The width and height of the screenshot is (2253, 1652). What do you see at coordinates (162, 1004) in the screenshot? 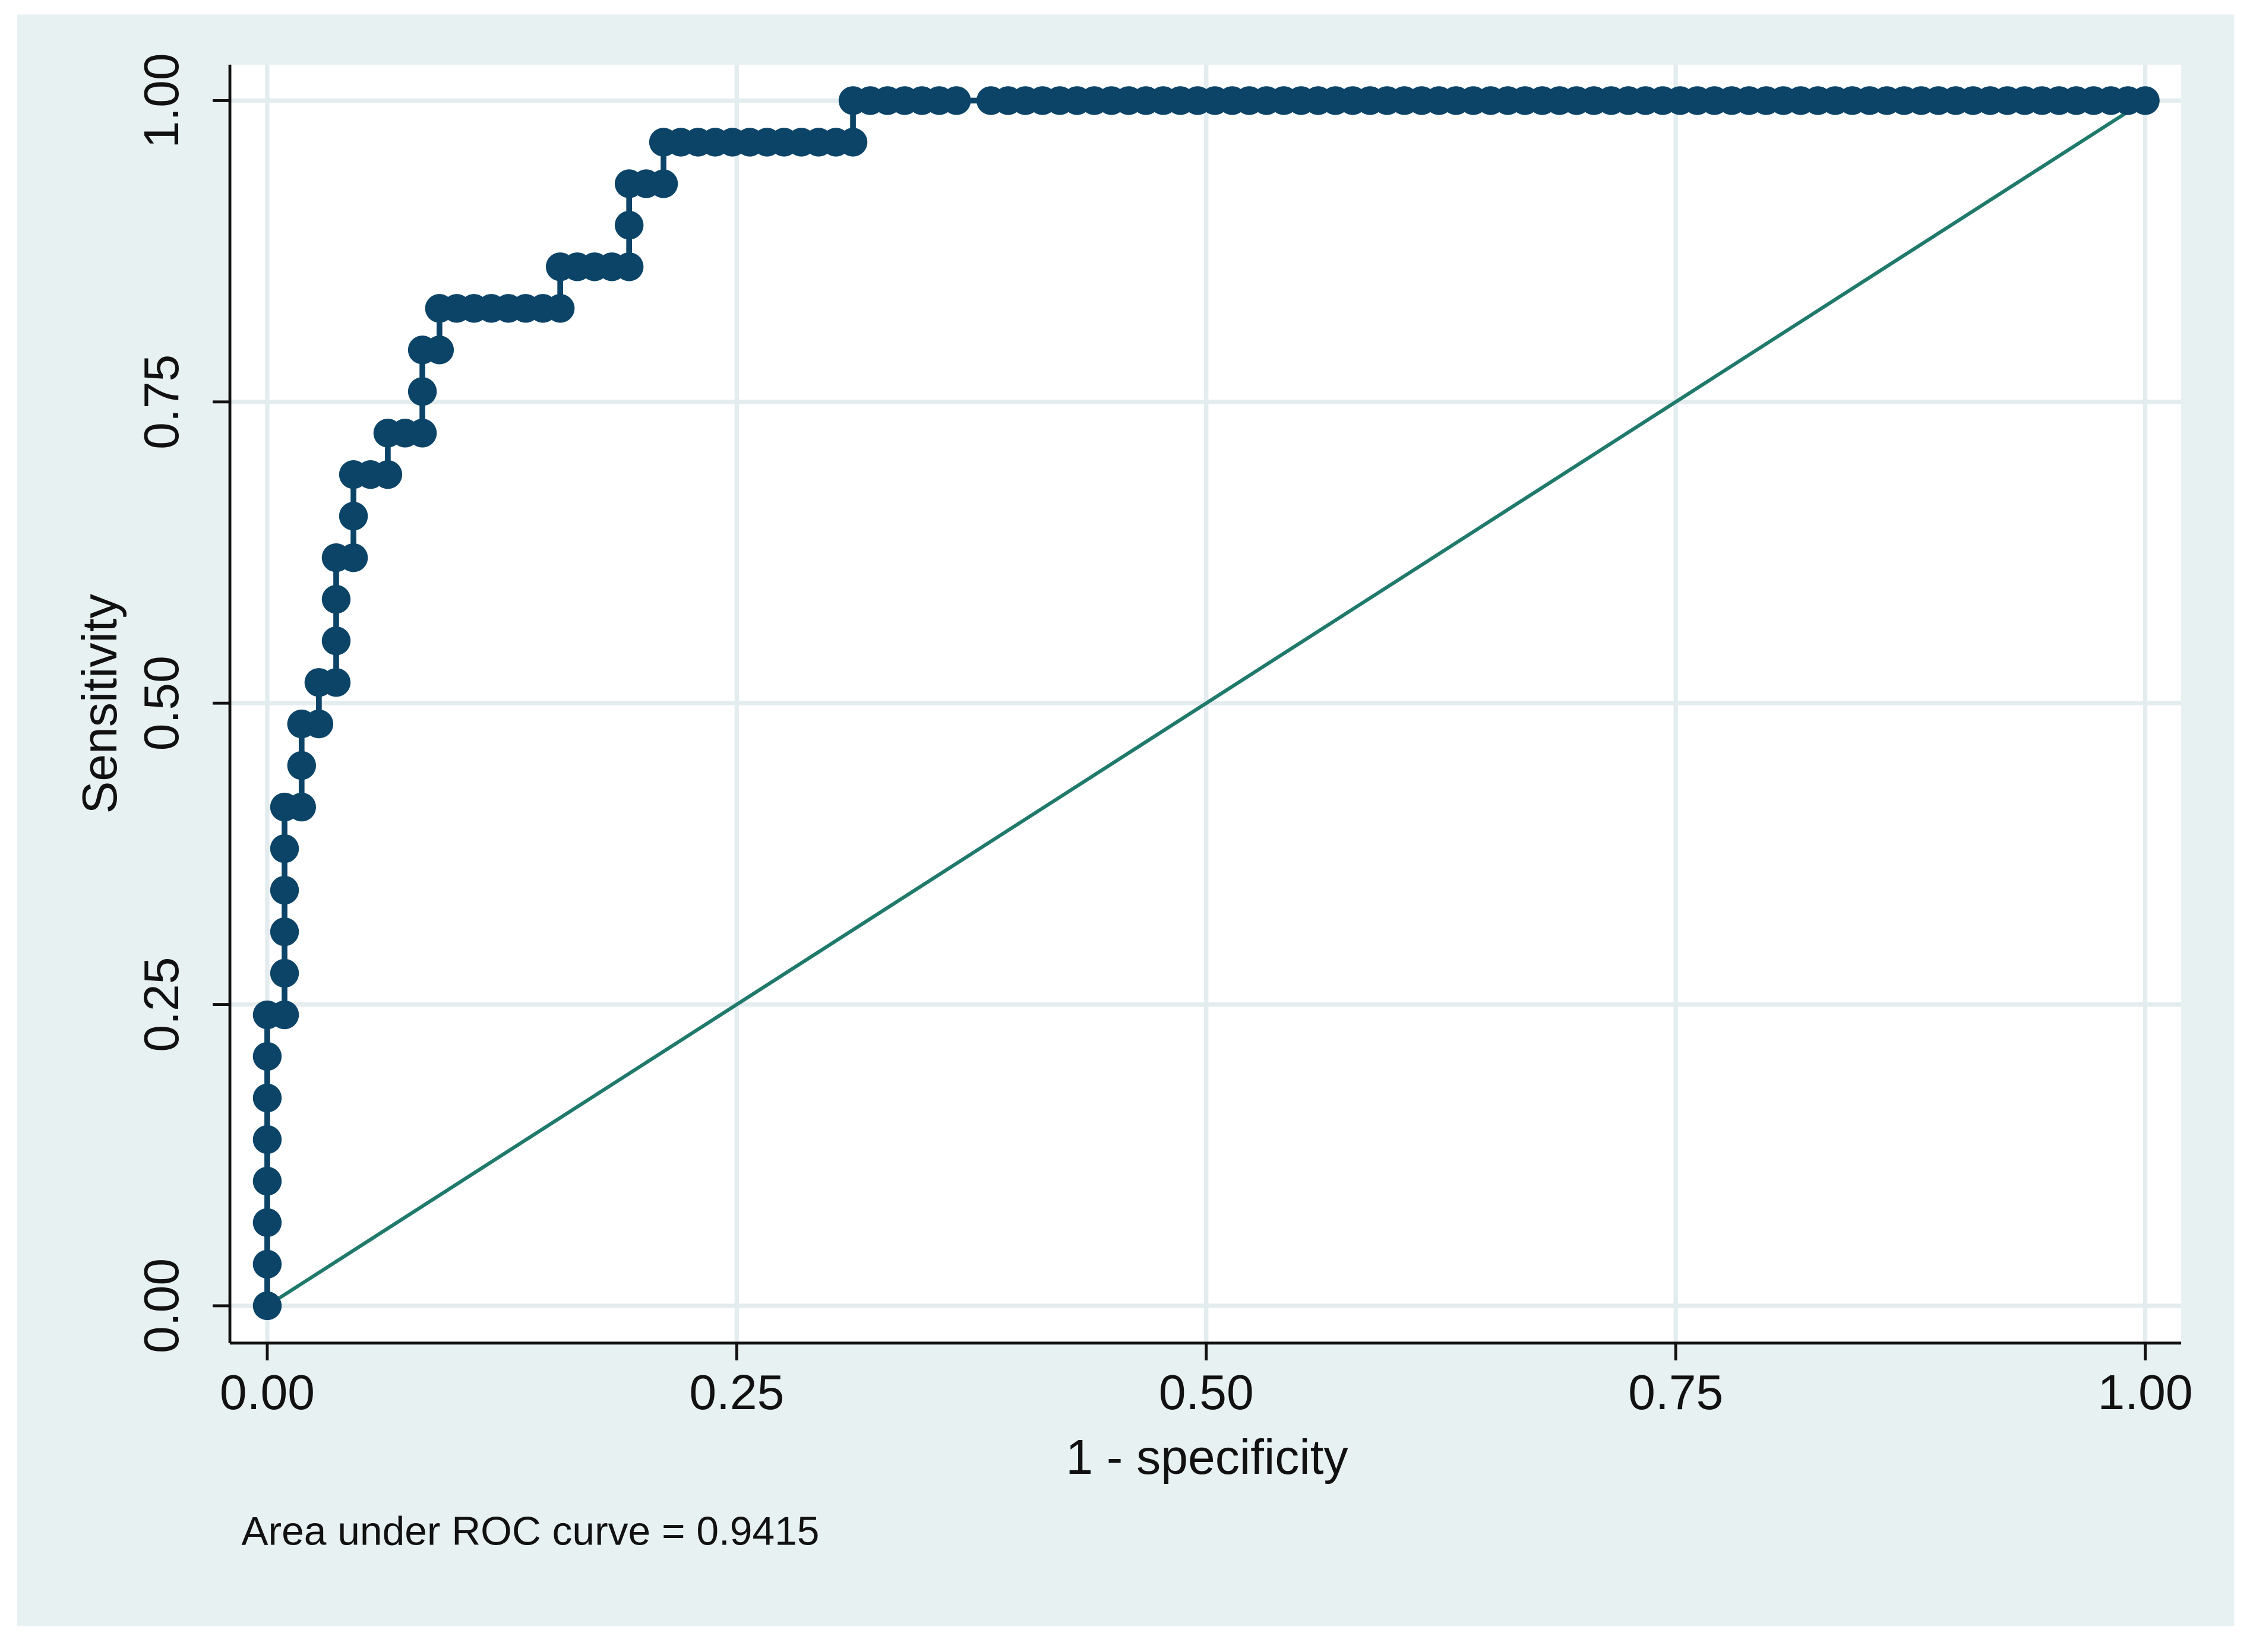
I see `y-tick-label: 0.25` at bounding box center [162, 1004].